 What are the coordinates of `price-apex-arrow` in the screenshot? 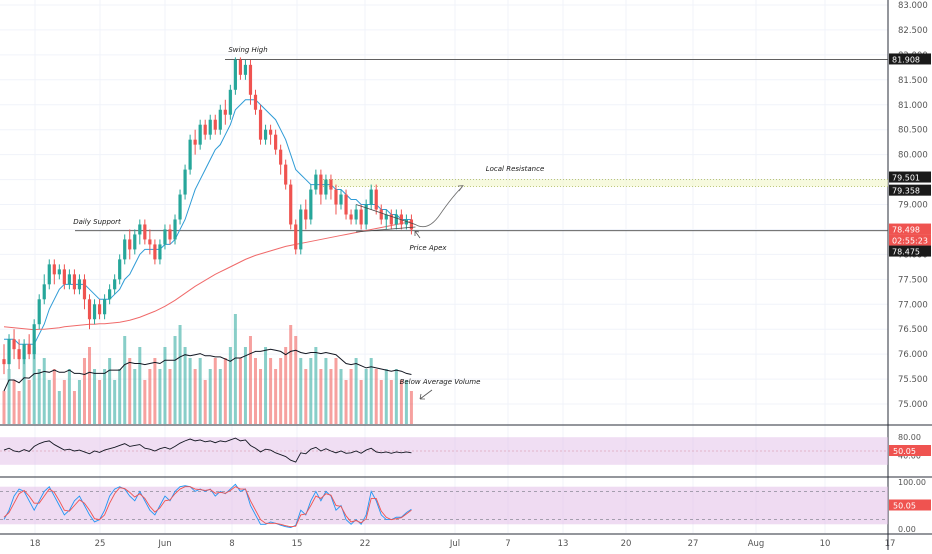 It's located at (417, 234).